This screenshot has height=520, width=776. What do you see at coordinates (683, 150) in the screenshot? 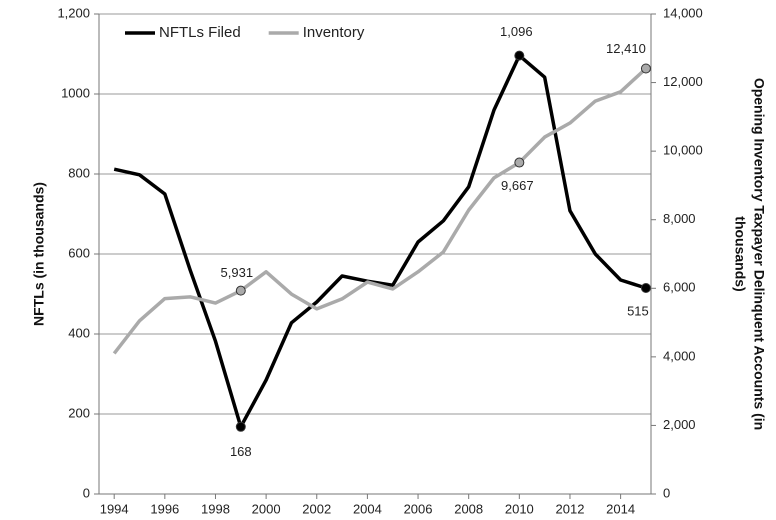
I see `y2-tick-label: 10,000` at bounding box center [683, 150].